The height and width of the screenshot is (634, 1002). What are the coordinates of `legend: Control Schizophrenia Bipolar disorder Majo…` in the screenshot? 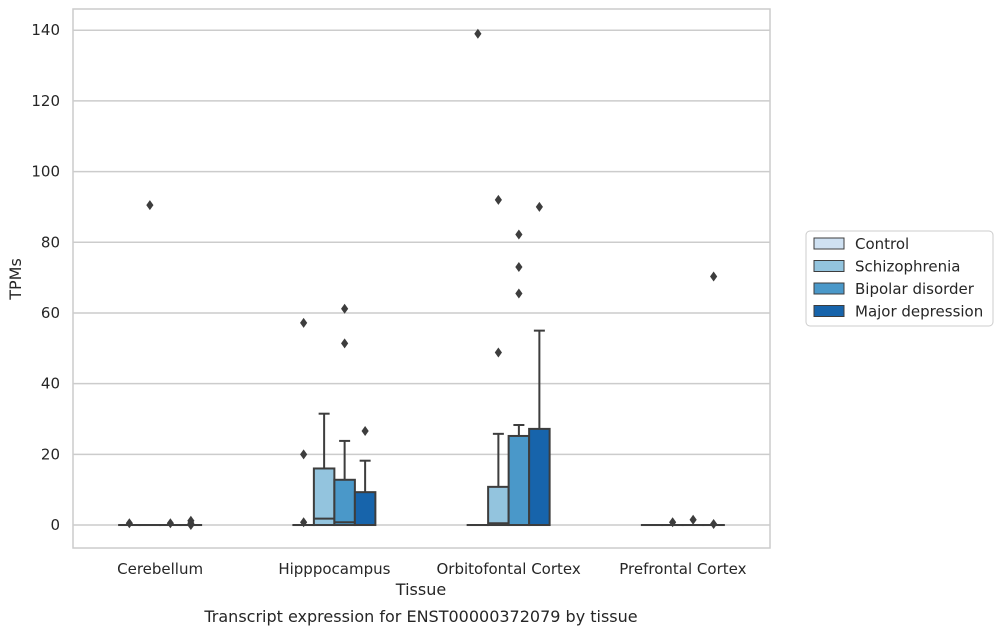 It's located at (899, 278).